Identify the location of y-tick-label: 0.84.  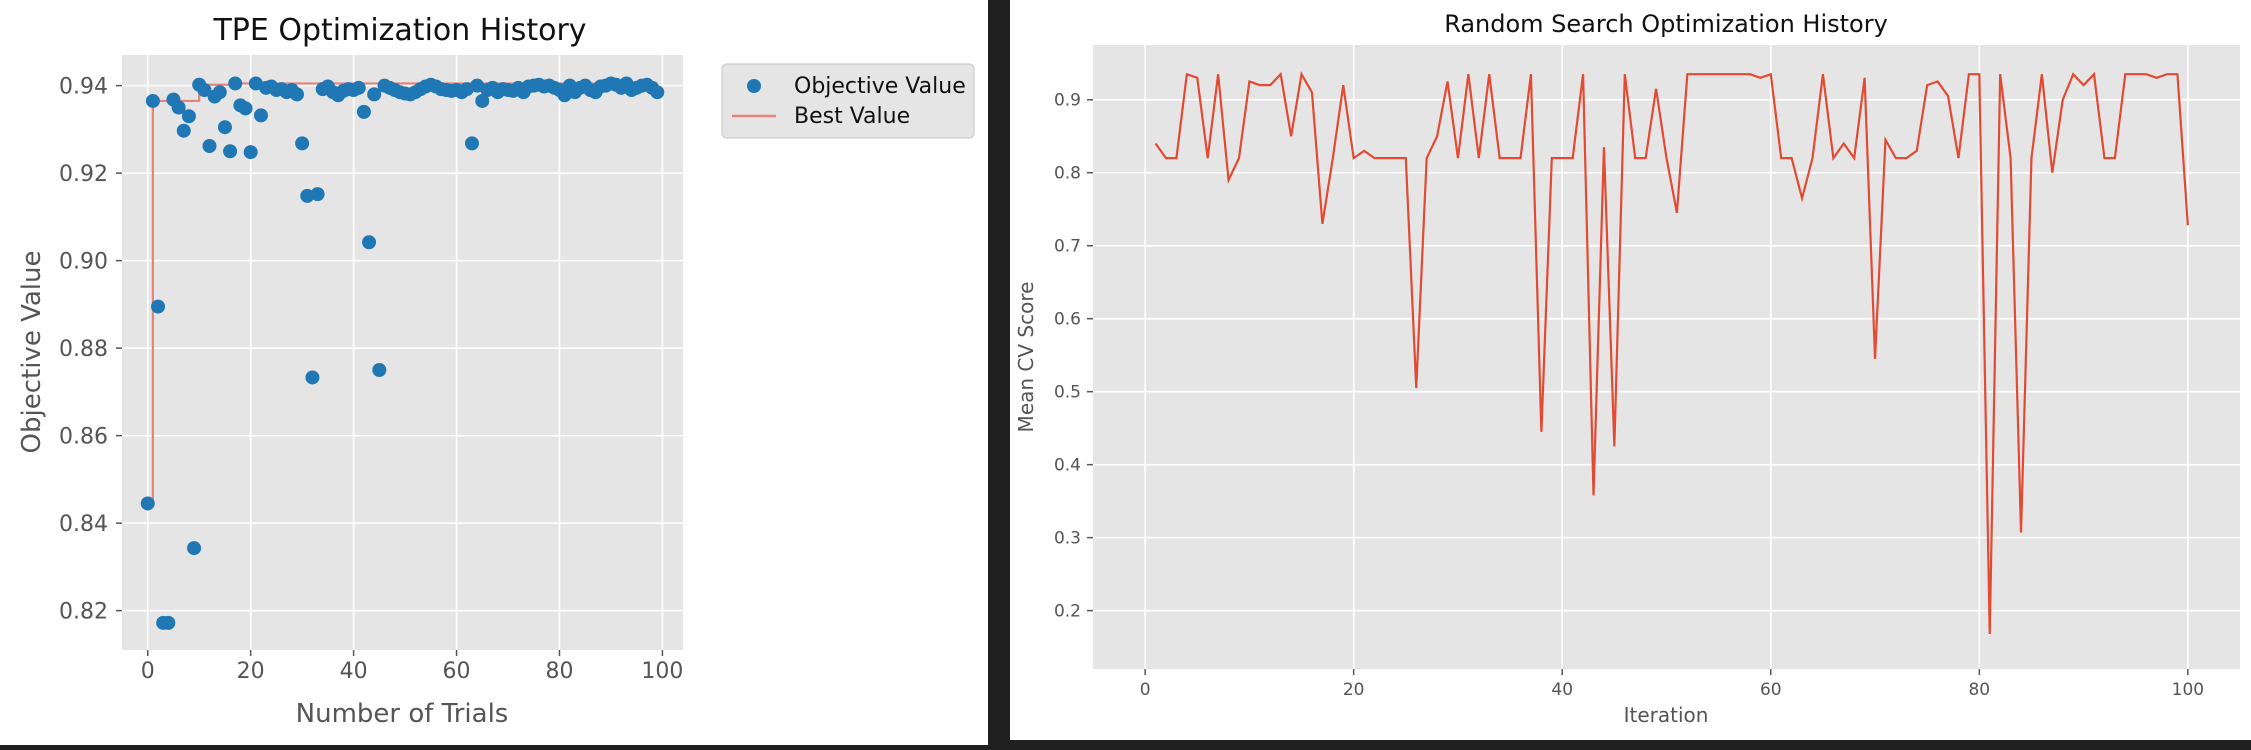
(83, 524).